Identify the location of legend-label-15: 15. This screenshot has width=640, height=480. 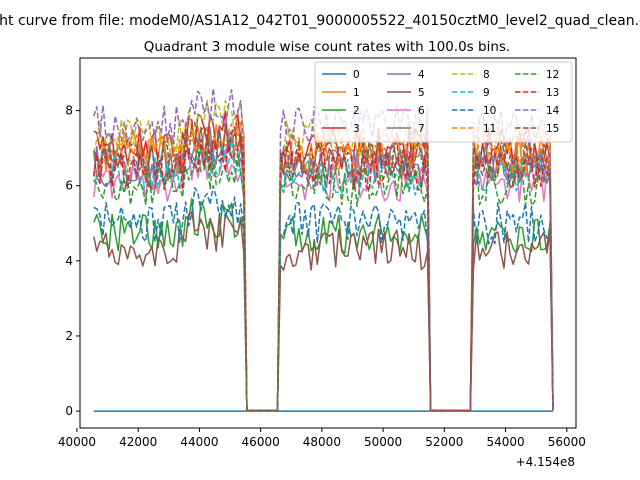
(552, 129).